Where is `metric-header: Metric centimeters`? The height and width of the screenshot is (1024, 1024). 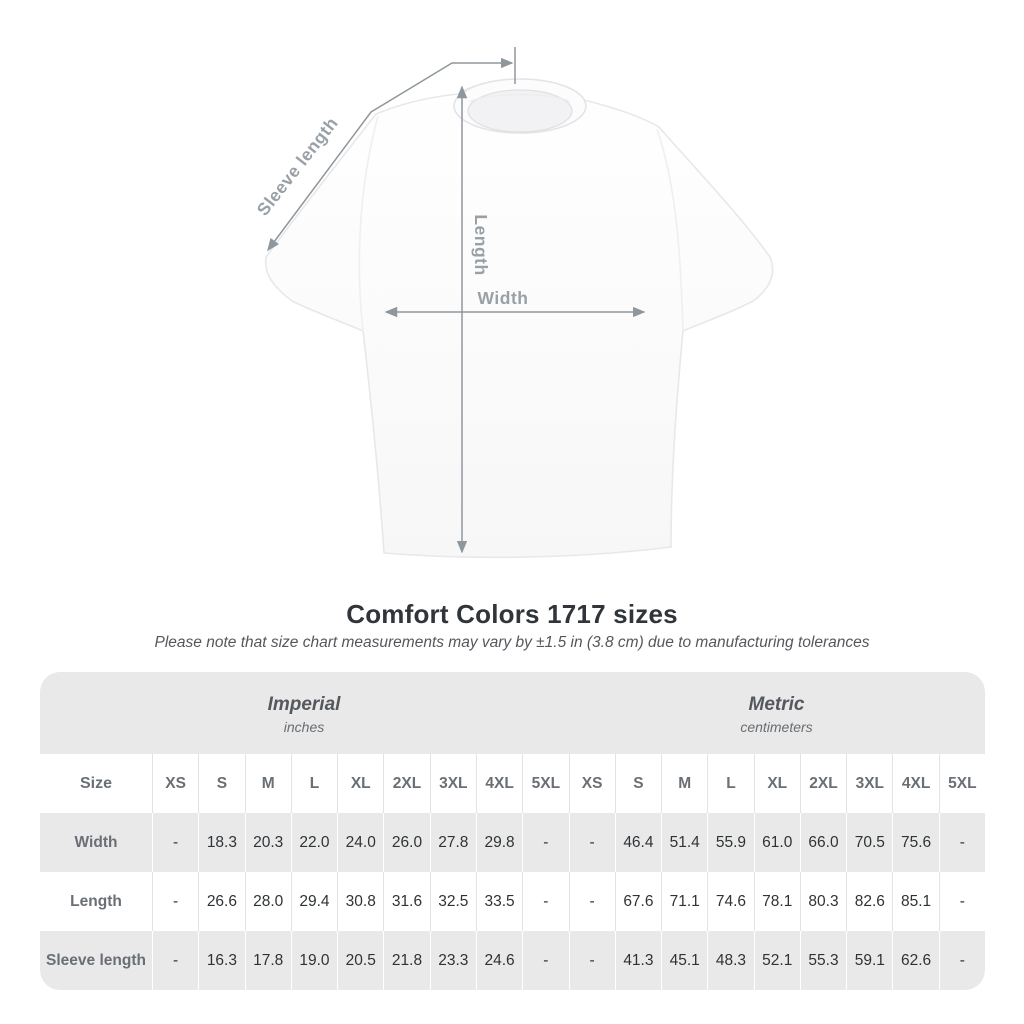 metric-header: Metric centimeters is located at coordinates (776, 713).